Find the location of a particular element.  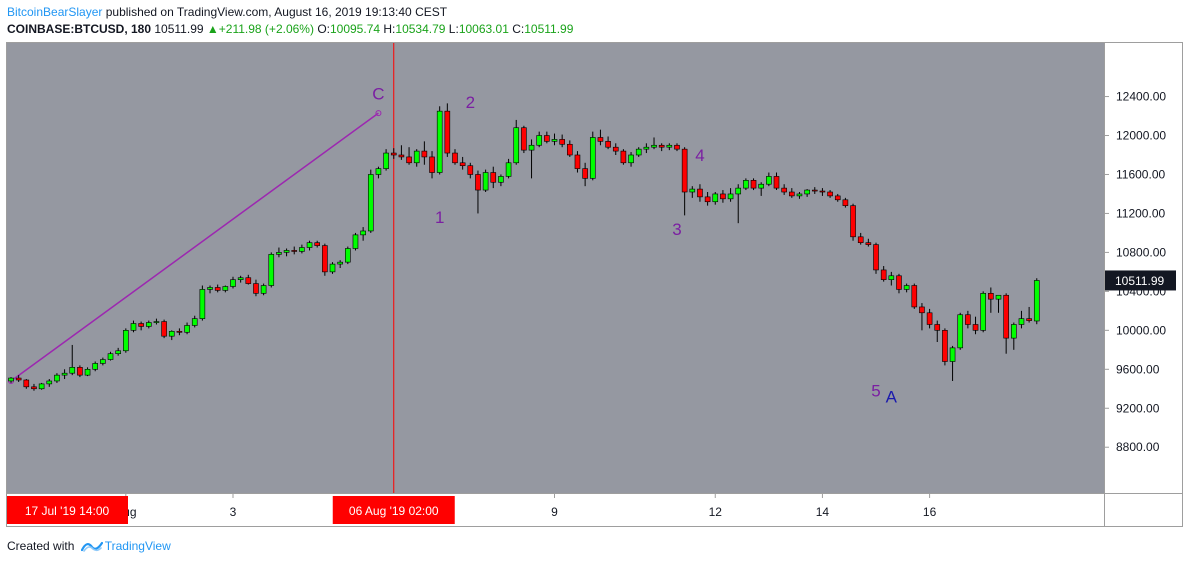

y-tick-label: 11200.00 is located at coordinates (1140, 213).